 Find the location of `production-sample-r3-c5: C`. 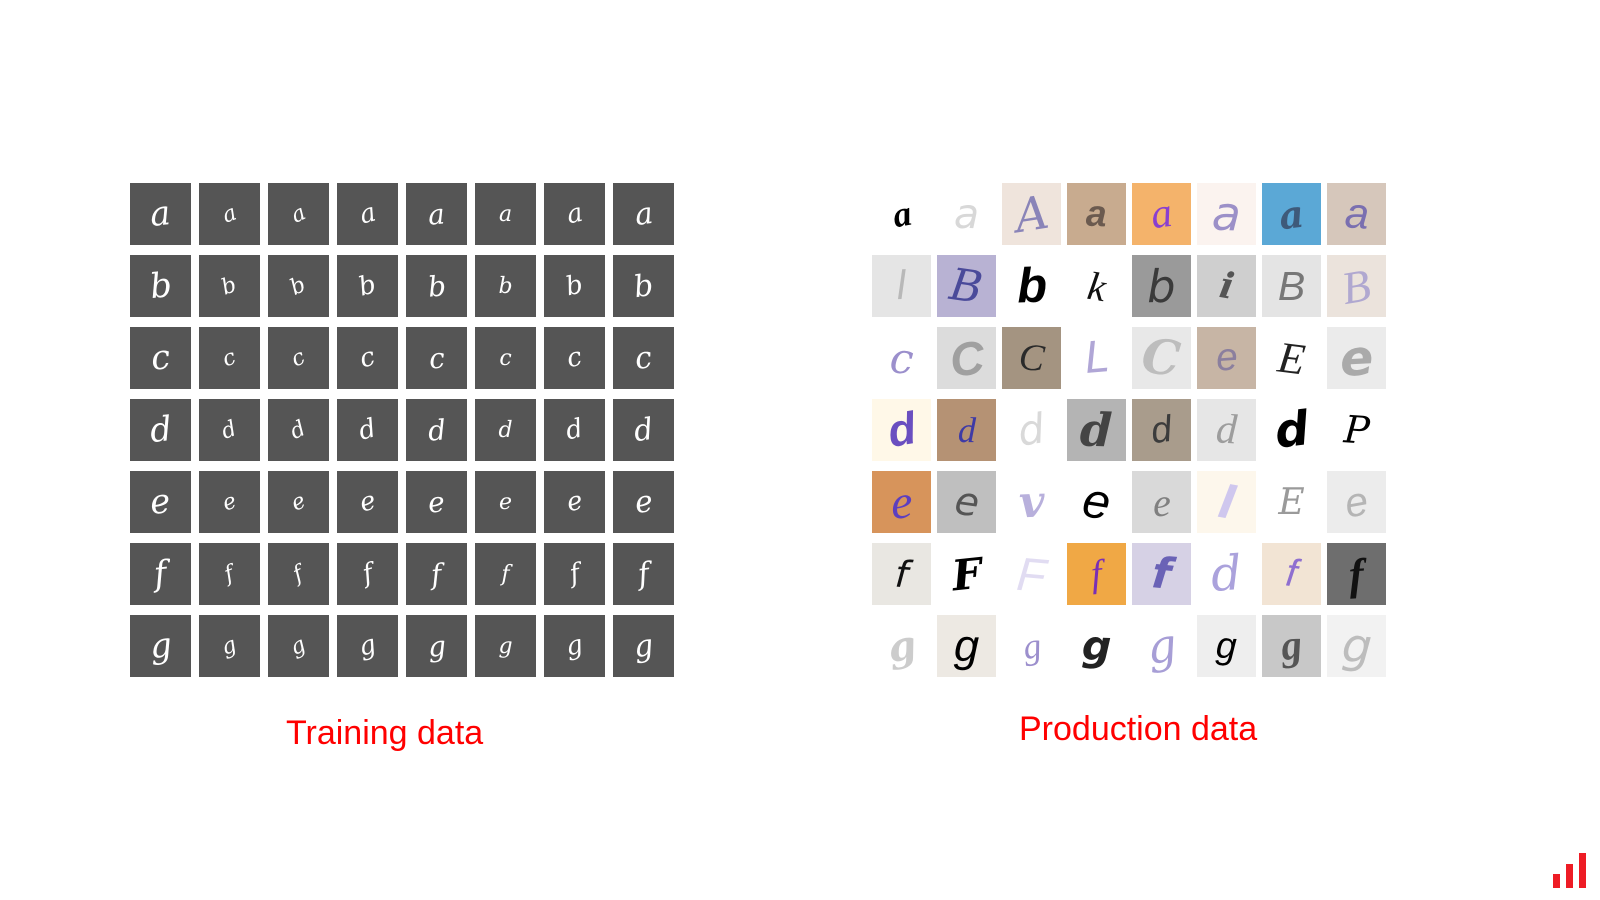

production-sample-r3-c5: C is located at coordinates (1161, 358).